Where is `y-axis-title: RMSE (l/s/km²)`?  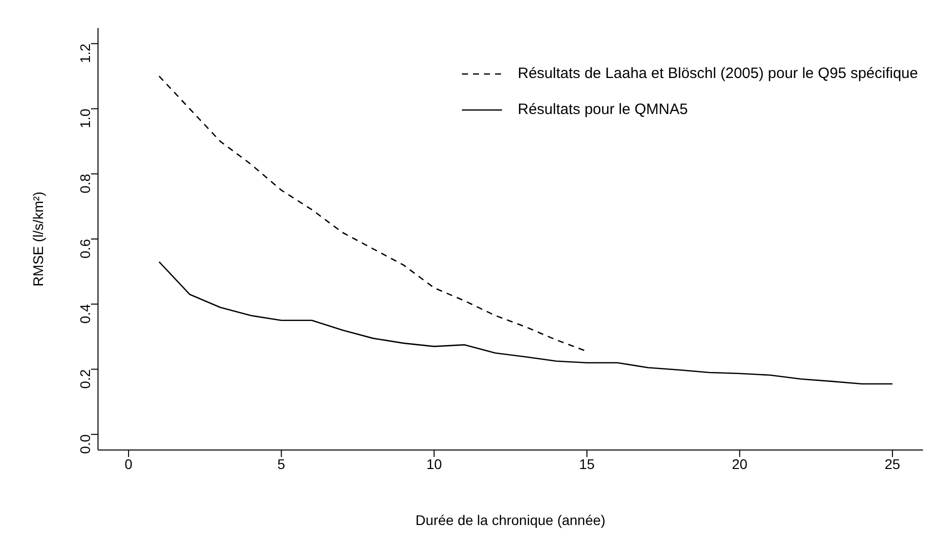
y-axis-title: RMSE (l/s/km²) is located at coordinates (38, 239).